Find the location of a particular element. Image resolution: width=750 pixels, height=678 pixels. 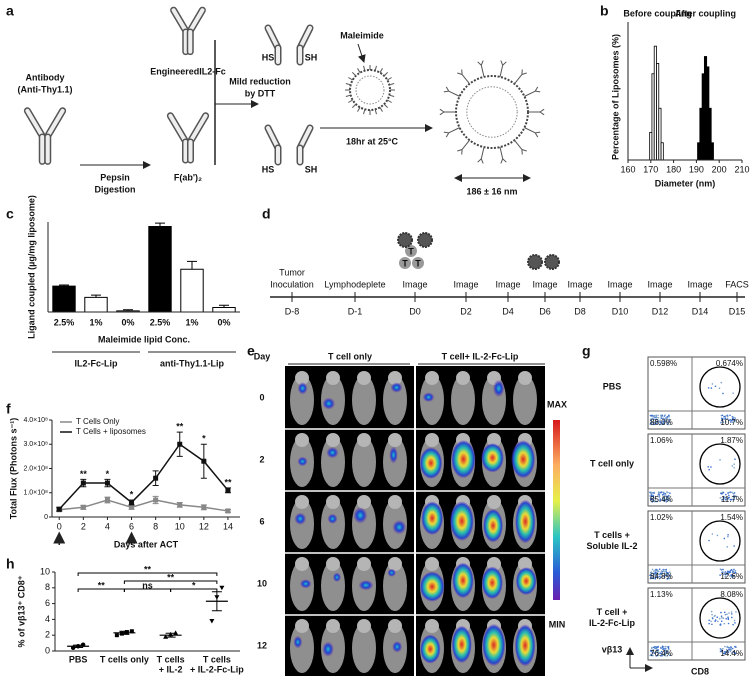

liposome-core is located at coordinates (492, 112).